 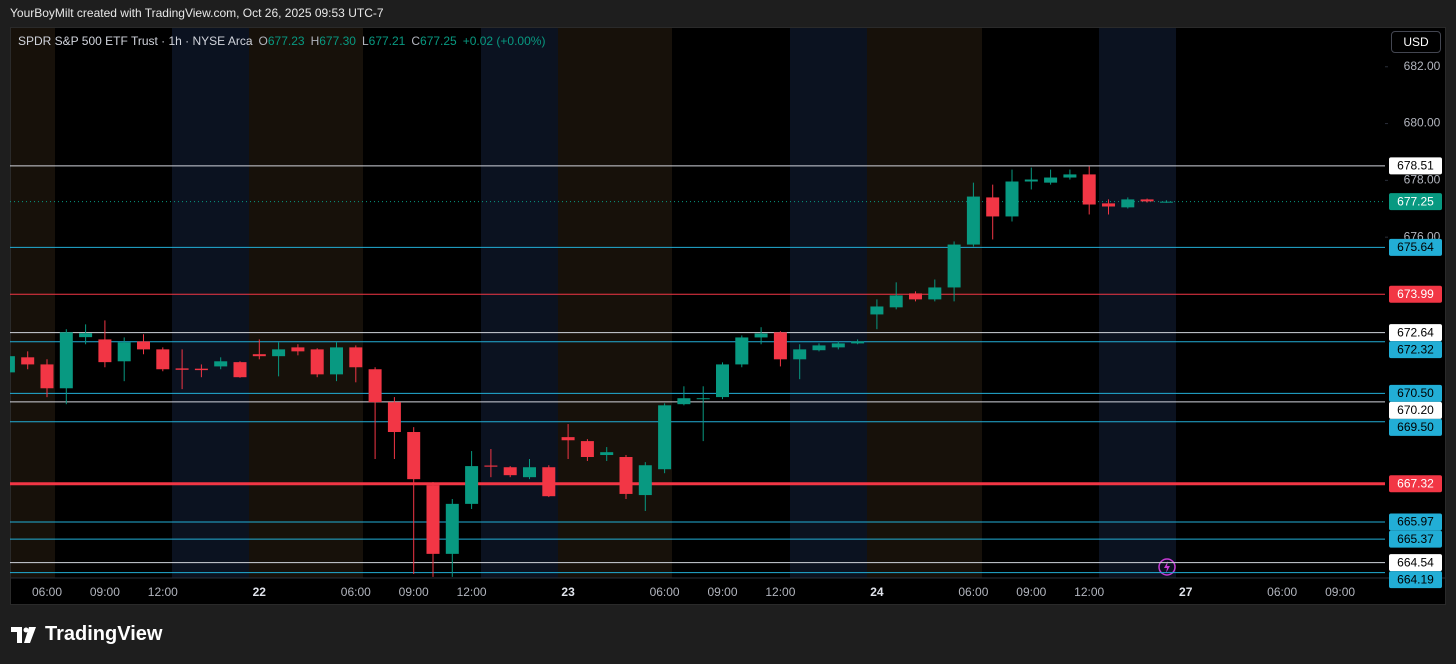 What do you see at coordinates (1415, 294) in the screenshot?
I see `level-label: 673.99` at bounding box center [1415, 294].